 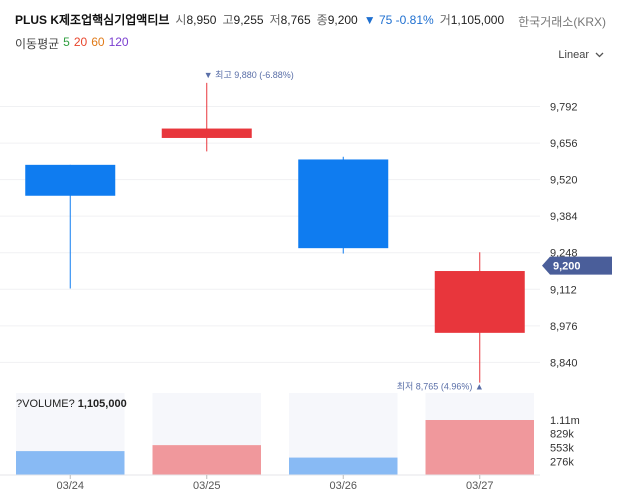 I want to click on high-value: 9,255, so click(x=248, y=20).